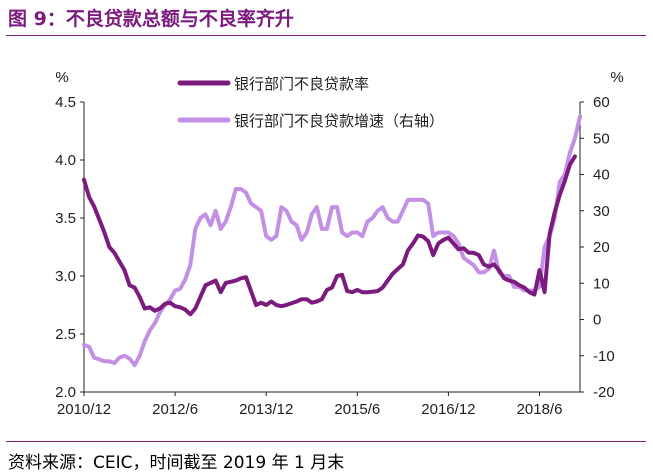  Describe the element at coordinates (604, 356) in the screenshot. I see `right-tick-label: -10` at that location.